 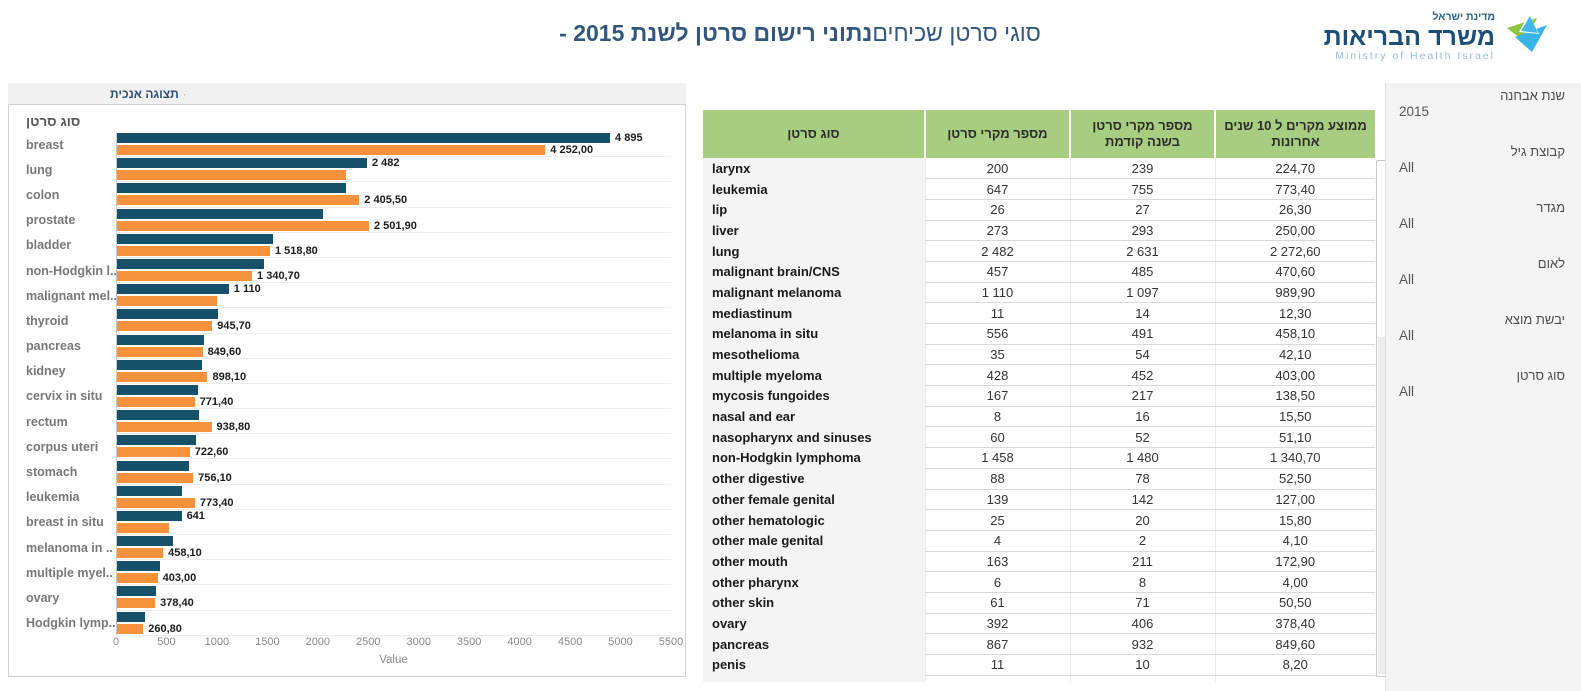 What do you see at coordinates (1142, 644) in the screenshot?
I see `value-cell: 932` at bounding box center [1142, 644].